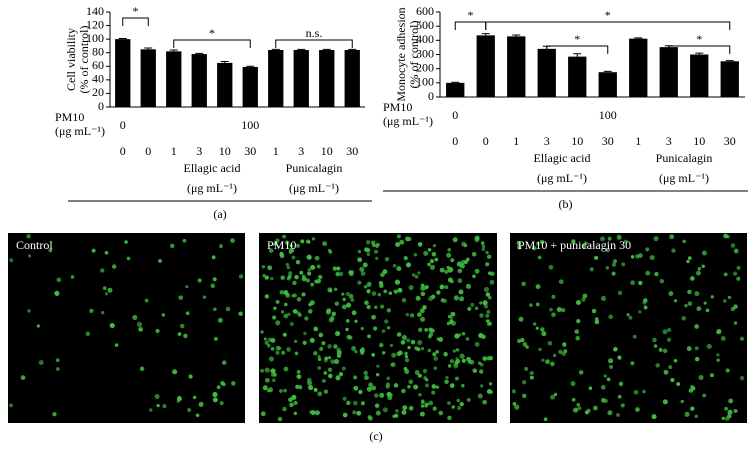  I want to click on group-label: Punicalagin, so click(314, 168).